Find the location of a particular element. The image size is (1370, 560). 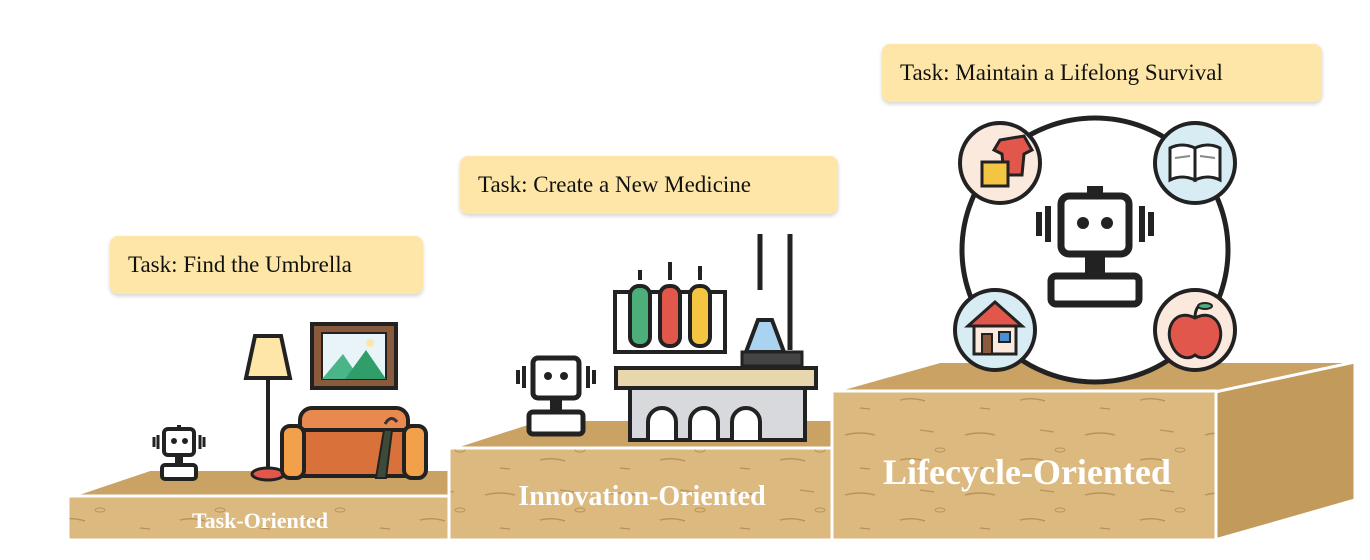

stage-label-innovation-oriented: Innovation-Oriented is located at coordinates (642, 496).